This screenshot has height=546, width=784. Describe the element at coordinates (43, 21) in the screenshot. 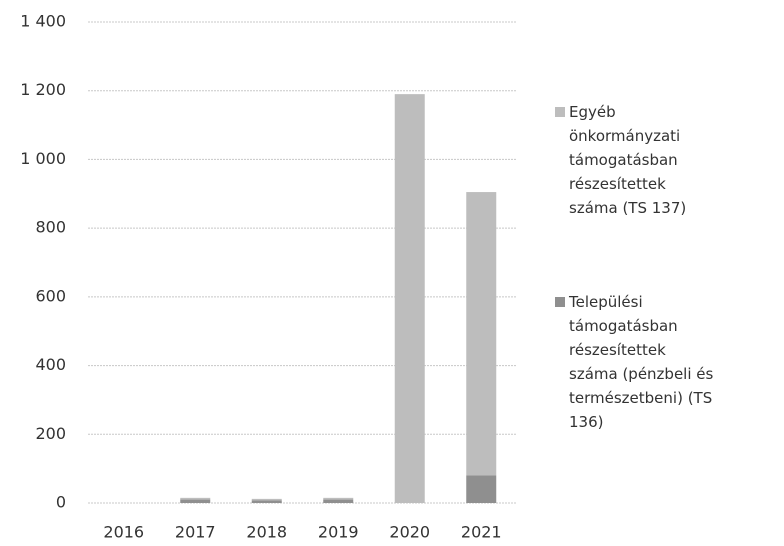

I see `y-tick-label: 1 400` at that location.